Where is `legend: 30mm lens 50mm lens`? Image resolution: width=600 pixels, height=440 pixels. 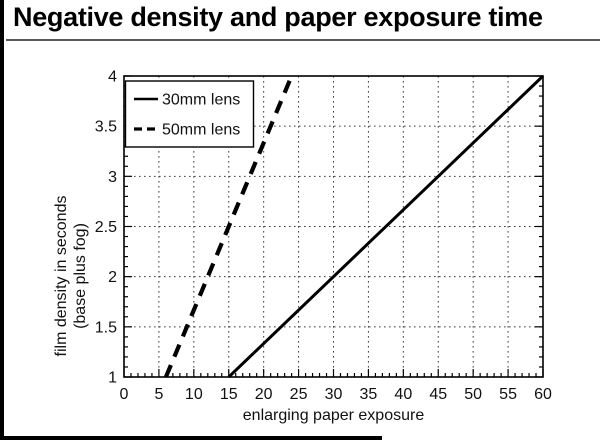 legend: 30mm lens 50mm lens is located at coordinates (189, 114).